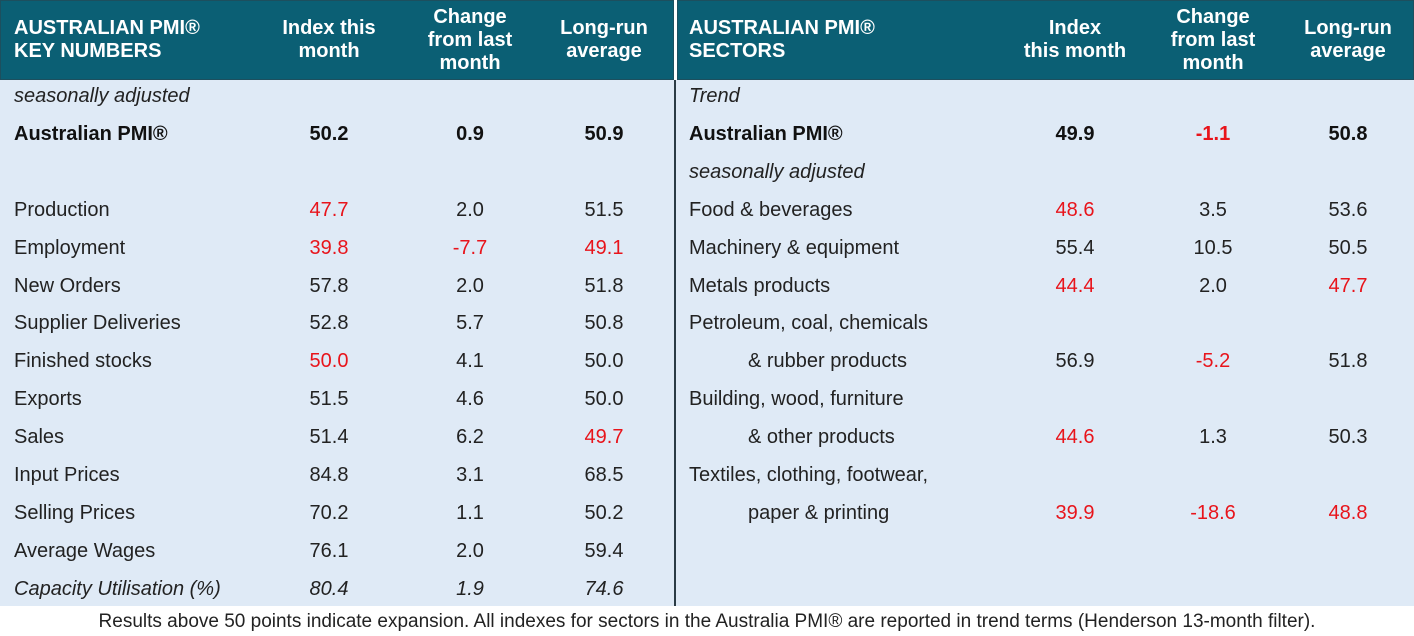  I want to click on value-cell: 48.6, so click(1075, 209).